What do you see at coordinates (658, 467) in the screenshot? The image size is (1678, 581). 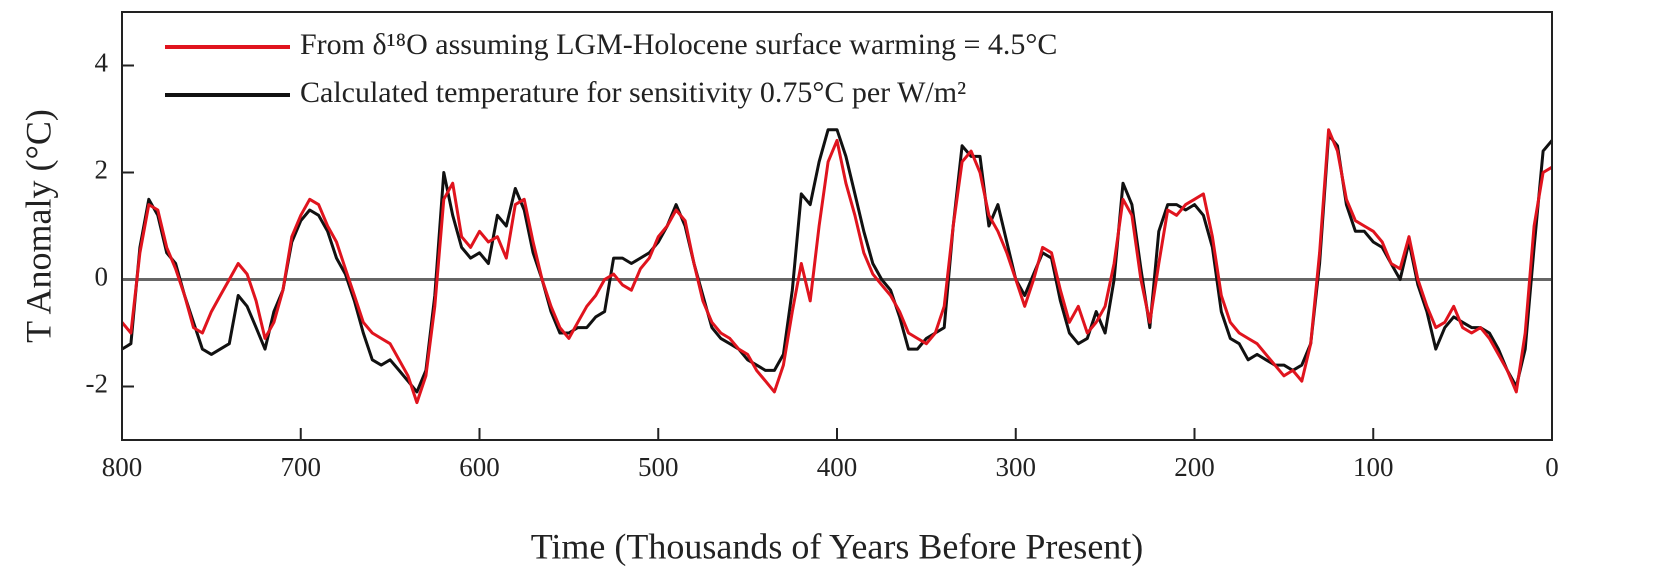 I see `x-tick-label: 500` at bounding box center [658, 467].